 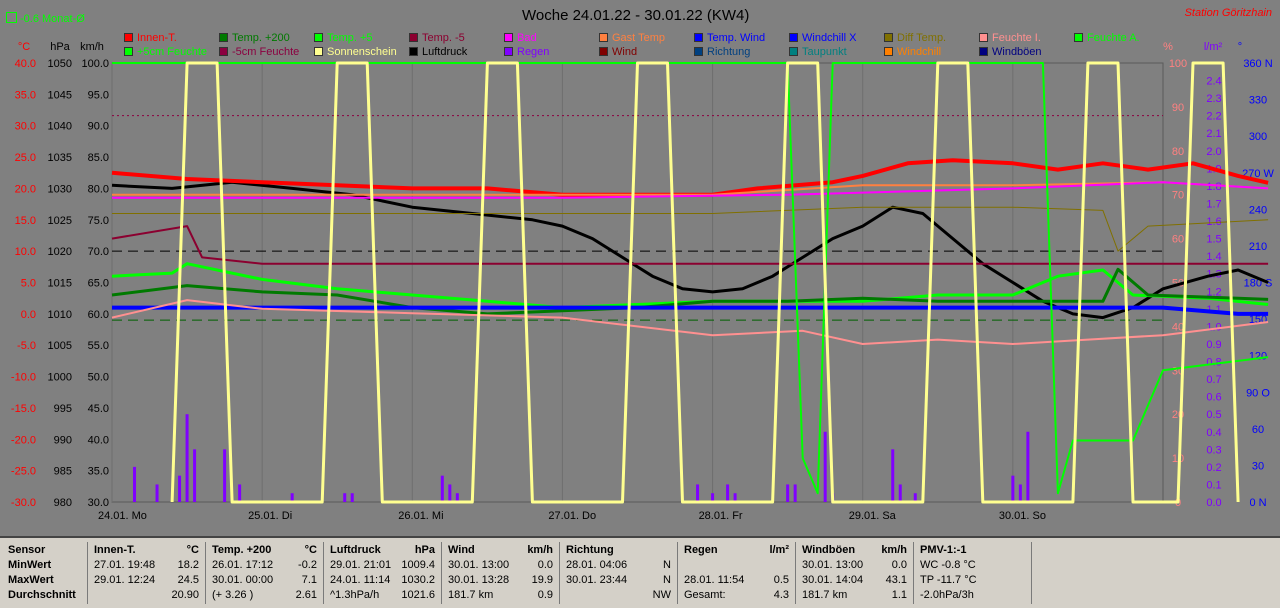 What do you see at coordinates (98, 378) in the screenshot?
I see `wind-tick-label: 50.0` at bounding box center [98, 378].